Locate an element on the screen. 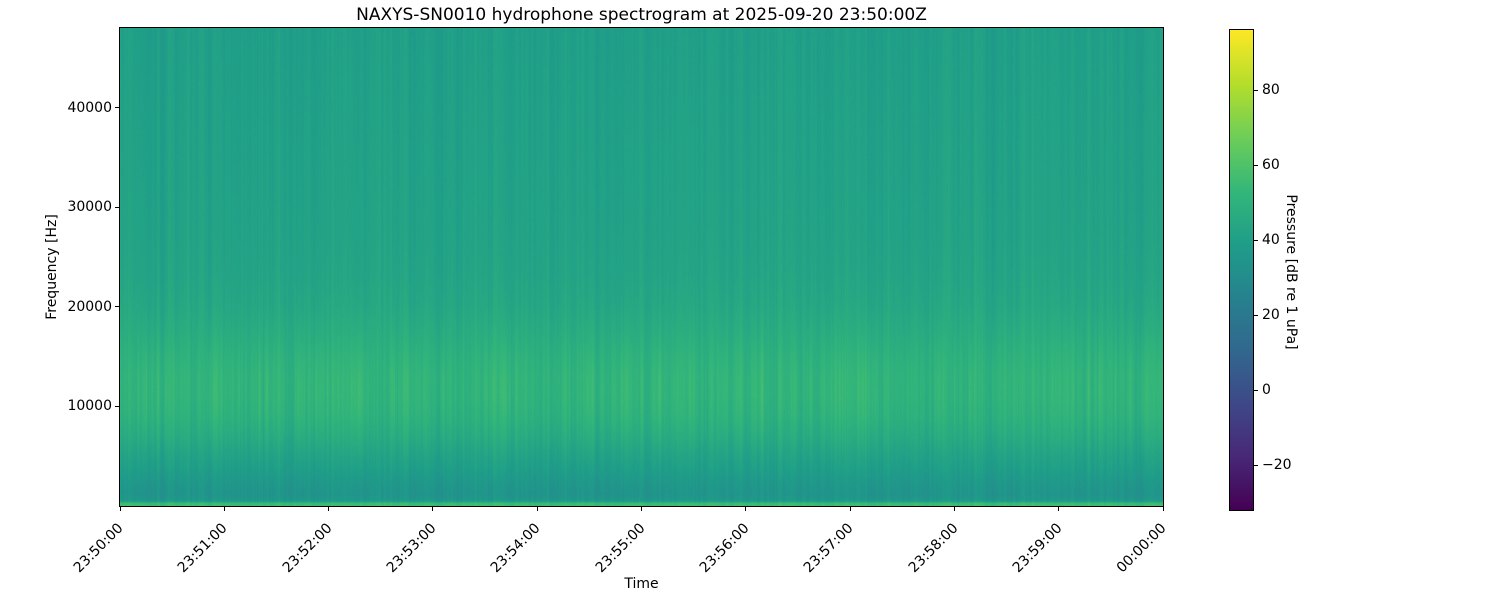 This screenshot has width=1500, height=600. x-tick-label: 23:50:00 is located at coordinates (98, 548).